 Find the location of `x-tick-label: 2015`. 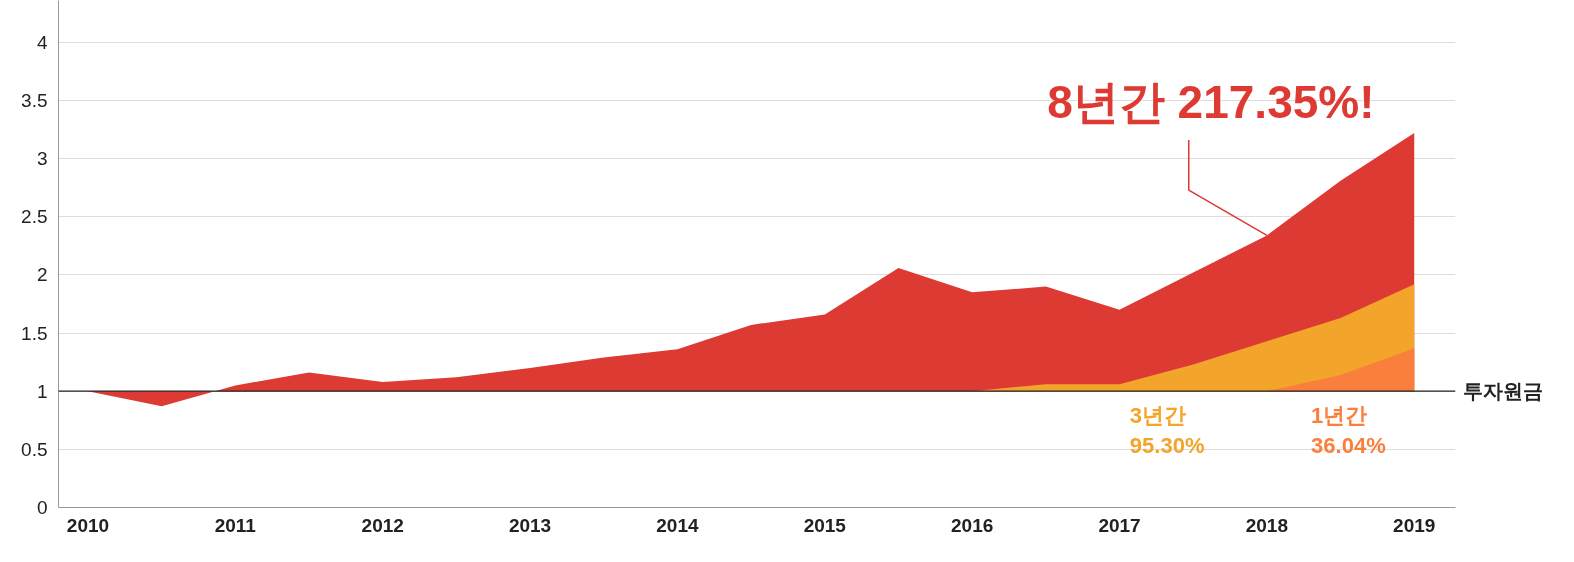

x-tick-label: 2015 is located at coordinates (825, 525).